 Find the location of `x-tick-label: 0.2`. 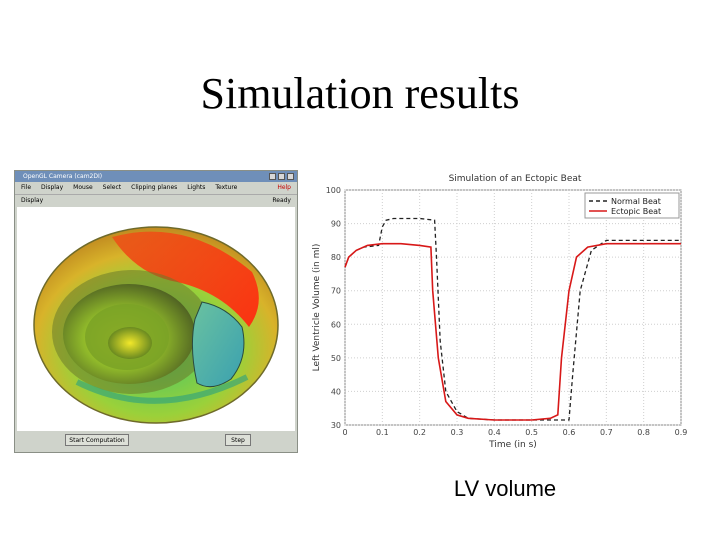

x-tick-label: 0.2 is located at coordinates (419, 432).